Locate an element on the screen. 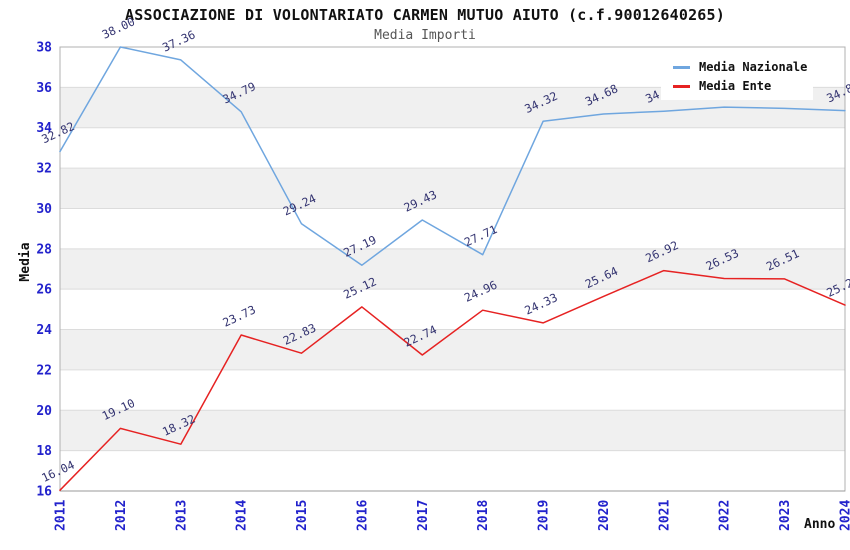 This screenshot has height=550, width=850. x-tick-label: 2012 is located at coordinates (121, 515).